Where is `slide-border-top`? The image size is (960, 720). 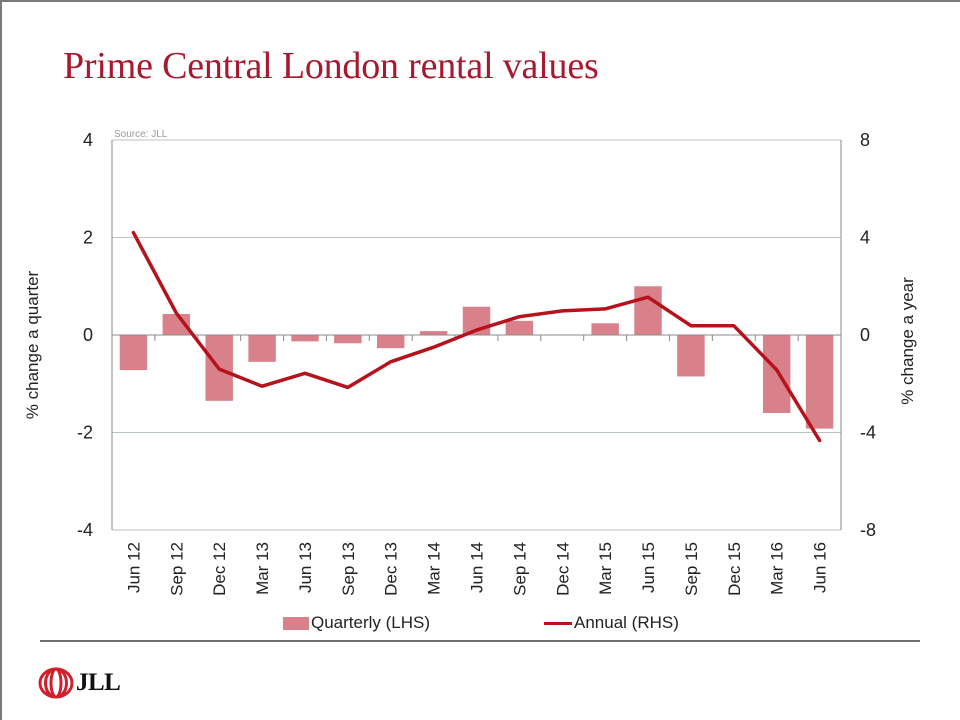 slide-border-top is located at coordinates (480, 1).